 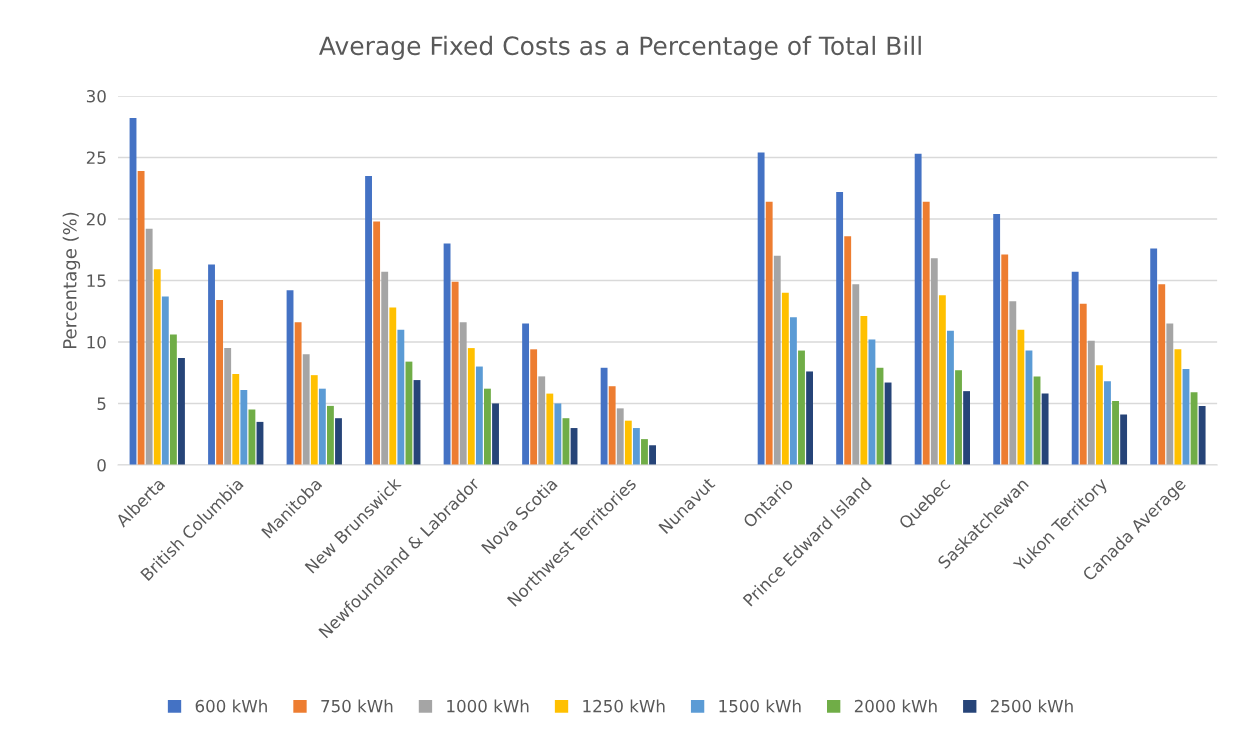 What do you see at coordinates (101, 465) in the screenshot?
I see `y-tick-label: 0` at bounding box center [101, 465].